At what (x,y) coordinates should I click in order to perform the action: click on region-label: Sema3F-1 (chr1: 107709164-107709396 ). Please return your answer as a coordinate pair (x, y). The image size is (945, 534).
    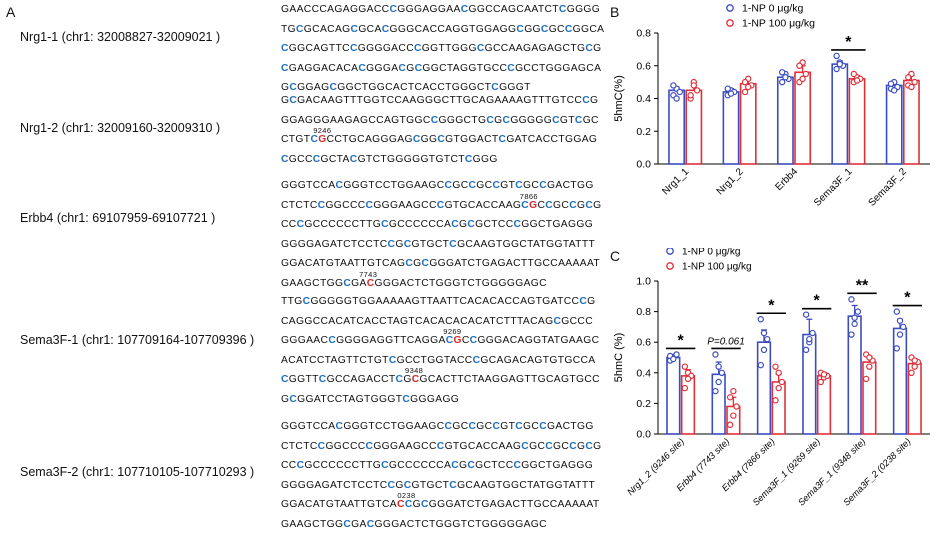
    Looking at the image, I should click on (137, 340).